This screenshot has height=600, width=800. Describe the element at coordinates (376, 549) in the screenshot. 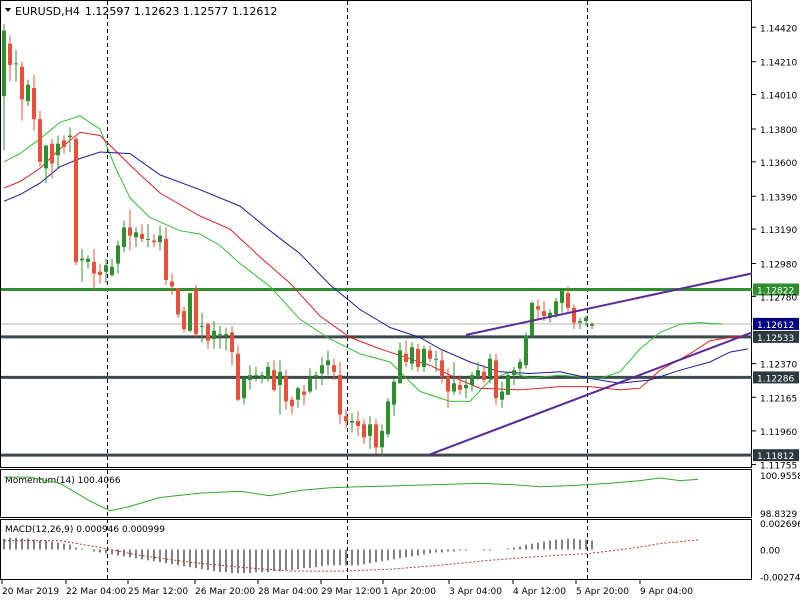

I see `macd-panel-frame` at that location.